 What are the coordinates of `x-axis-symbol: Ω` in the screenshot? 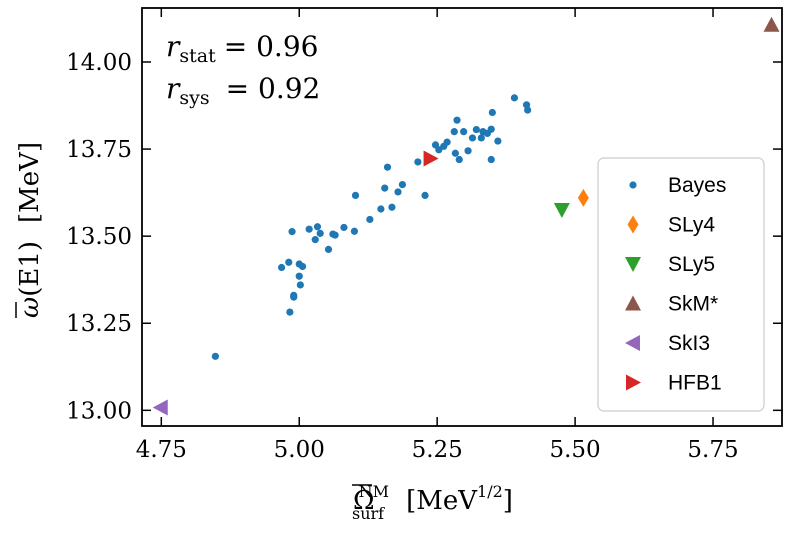 It's located at (364, 501).